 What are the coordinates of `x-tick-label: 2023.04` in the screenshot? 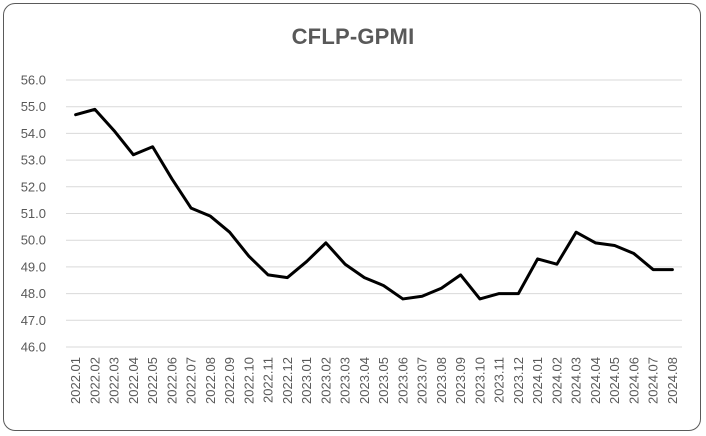 It's located at (364, 380).